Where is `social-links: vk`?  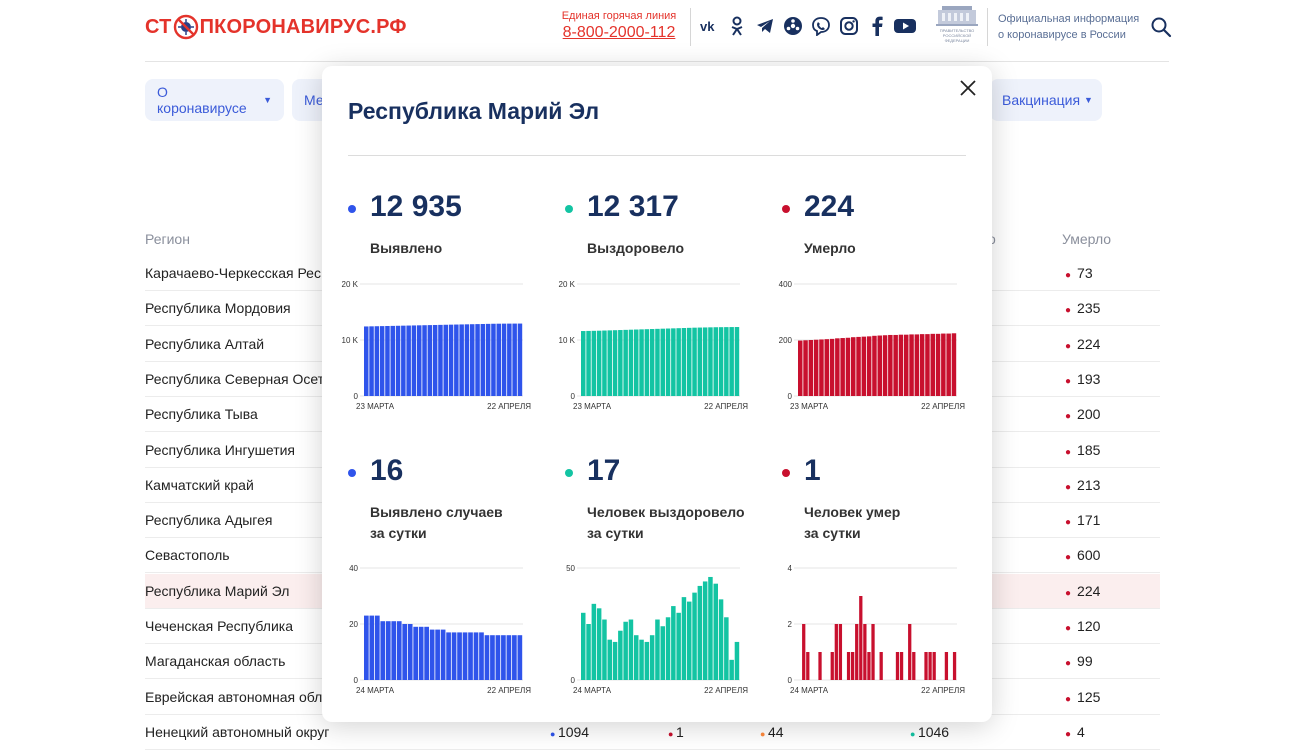
social-links: vk is located at coordinates (807, 26).